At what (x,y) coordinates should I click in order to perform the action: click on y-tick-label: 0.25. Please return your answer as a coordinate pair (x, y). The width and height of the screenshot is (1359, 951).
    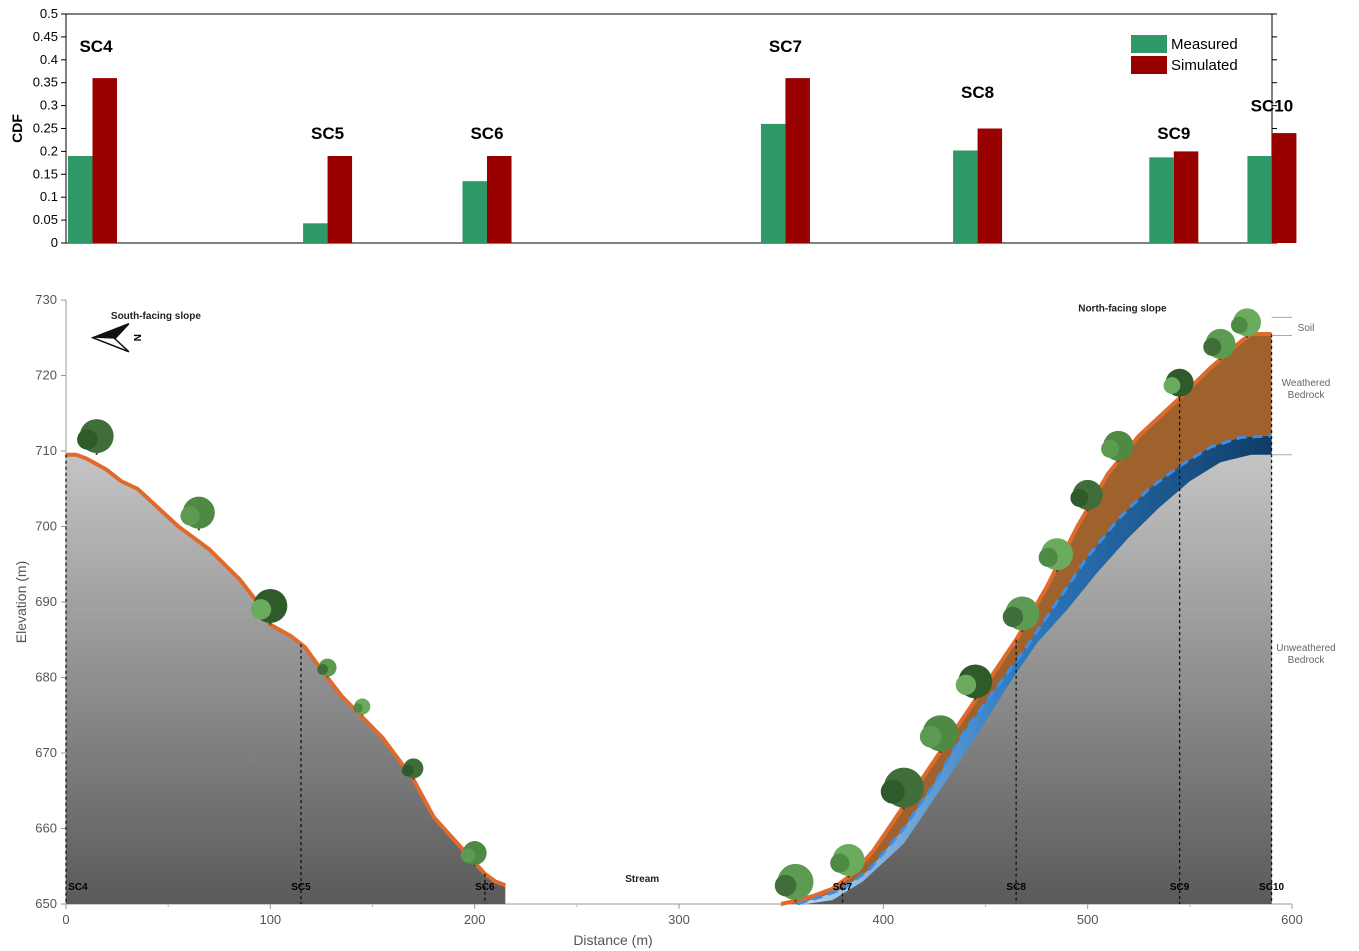
    Looking at the image, I should click on (45, 128).